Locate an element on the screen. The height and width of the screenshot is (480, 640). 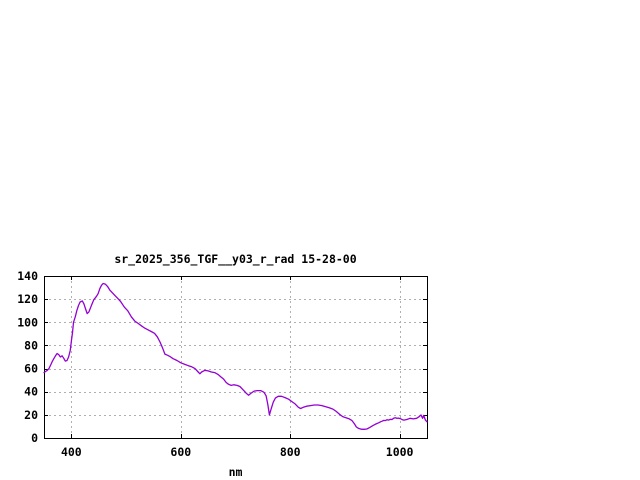
y-tick-label: 0 is located at coordinates (34, 438).